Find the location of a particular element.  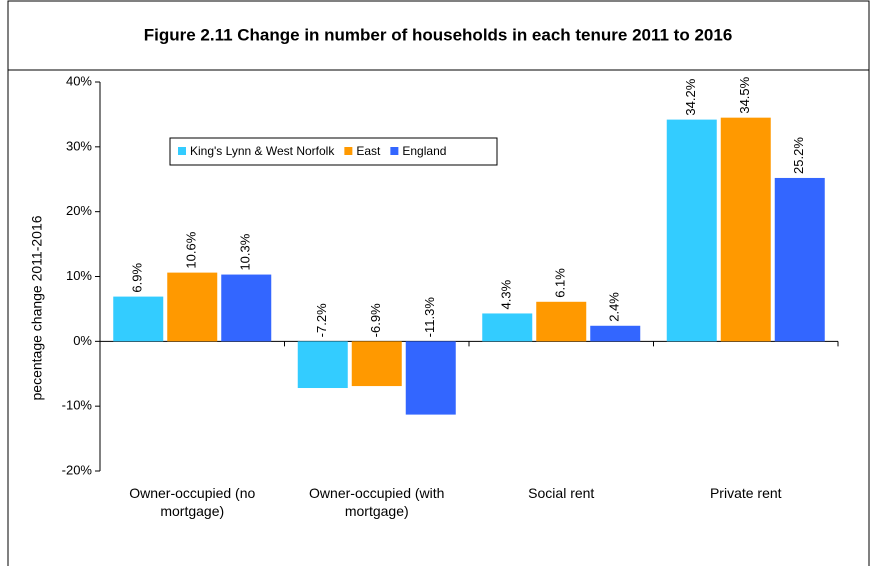

legend-label: King's Lynn & West Norfolk is located at coordinates (262, 151).